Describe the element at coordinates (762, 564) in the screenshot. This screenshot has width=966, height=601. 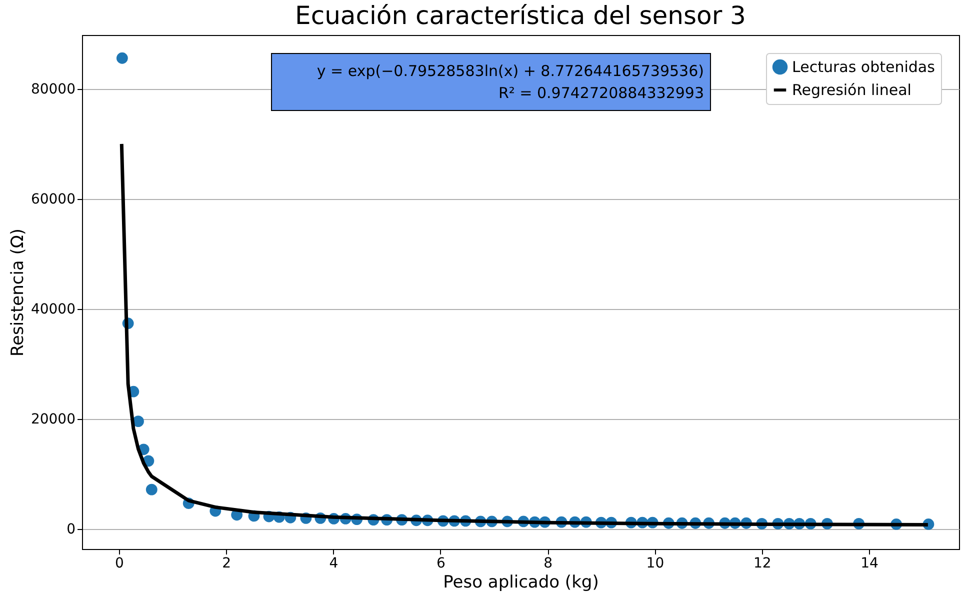
I see `x-tick-label: 12` at that location.